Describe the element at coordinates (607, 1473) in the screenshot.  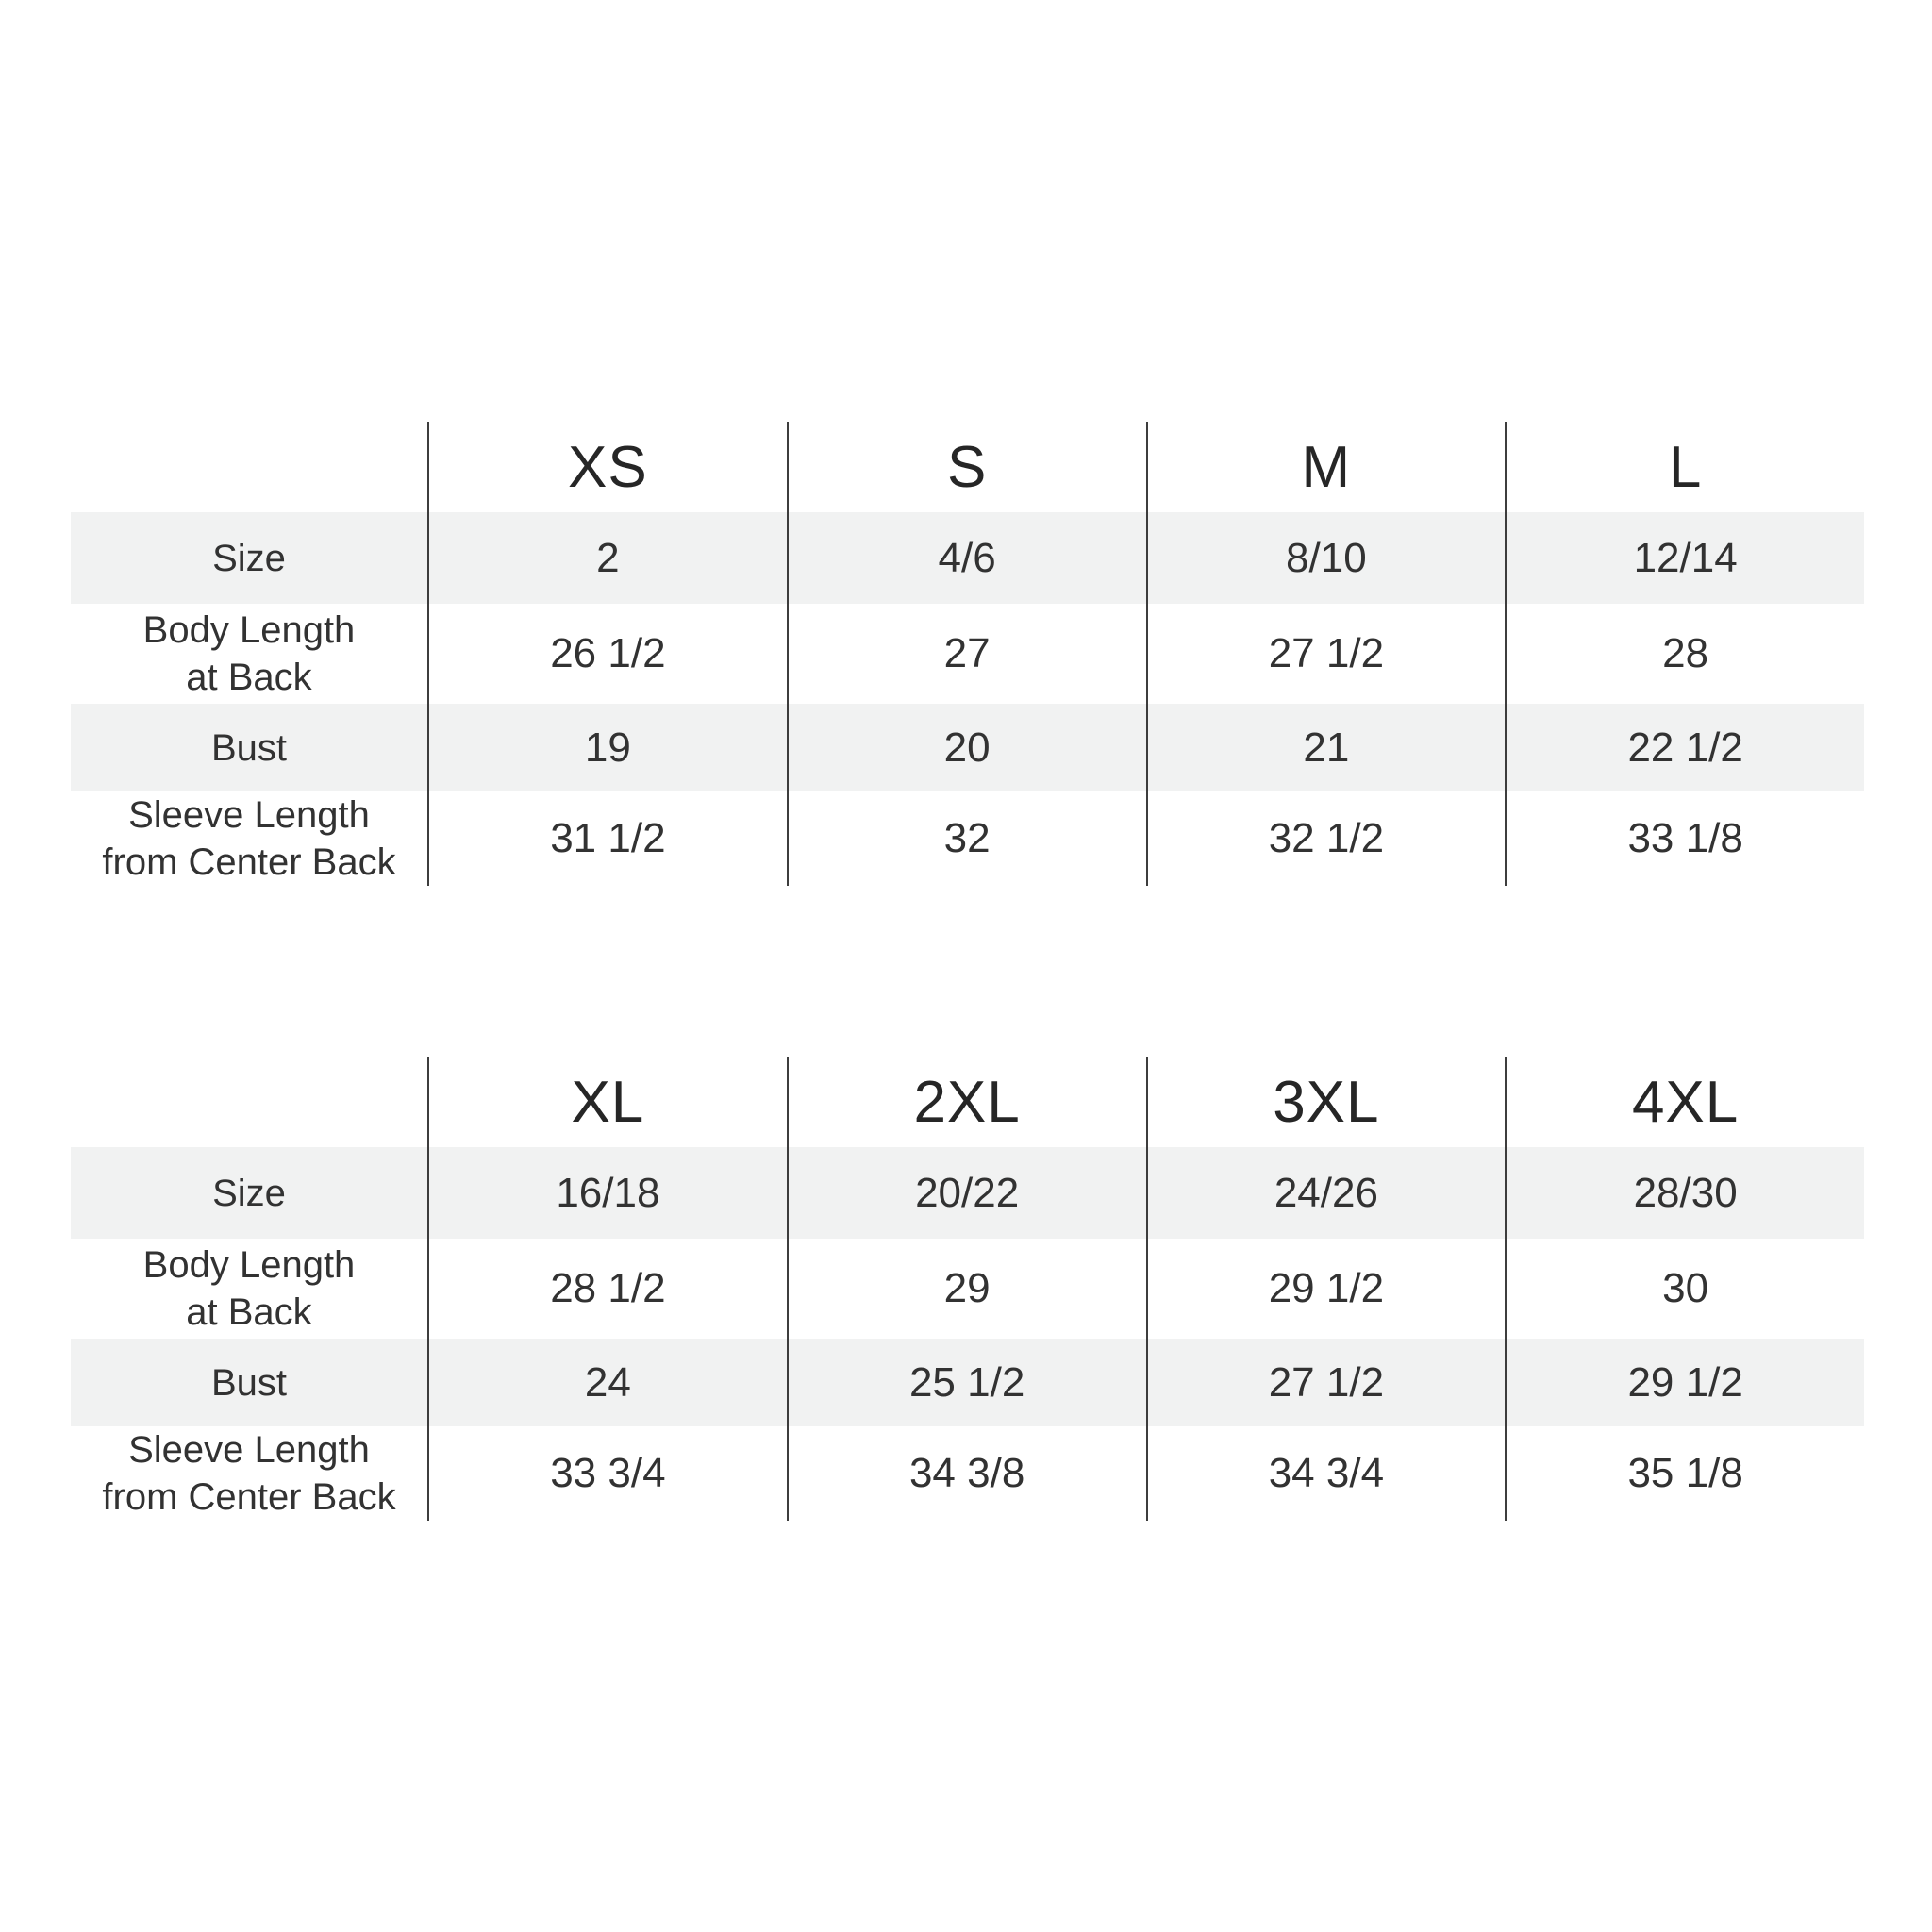
I see `cell-value: 33 3/4` at that location.